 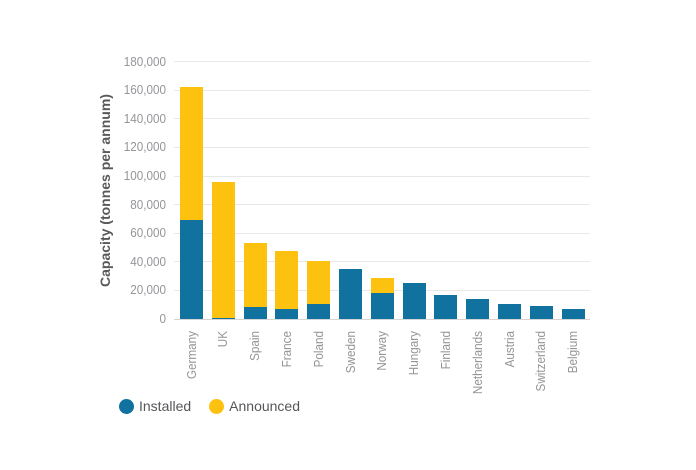 I want to click on y-axis-title: Capacity (tonnes per annum), so click(x=105, y=190).